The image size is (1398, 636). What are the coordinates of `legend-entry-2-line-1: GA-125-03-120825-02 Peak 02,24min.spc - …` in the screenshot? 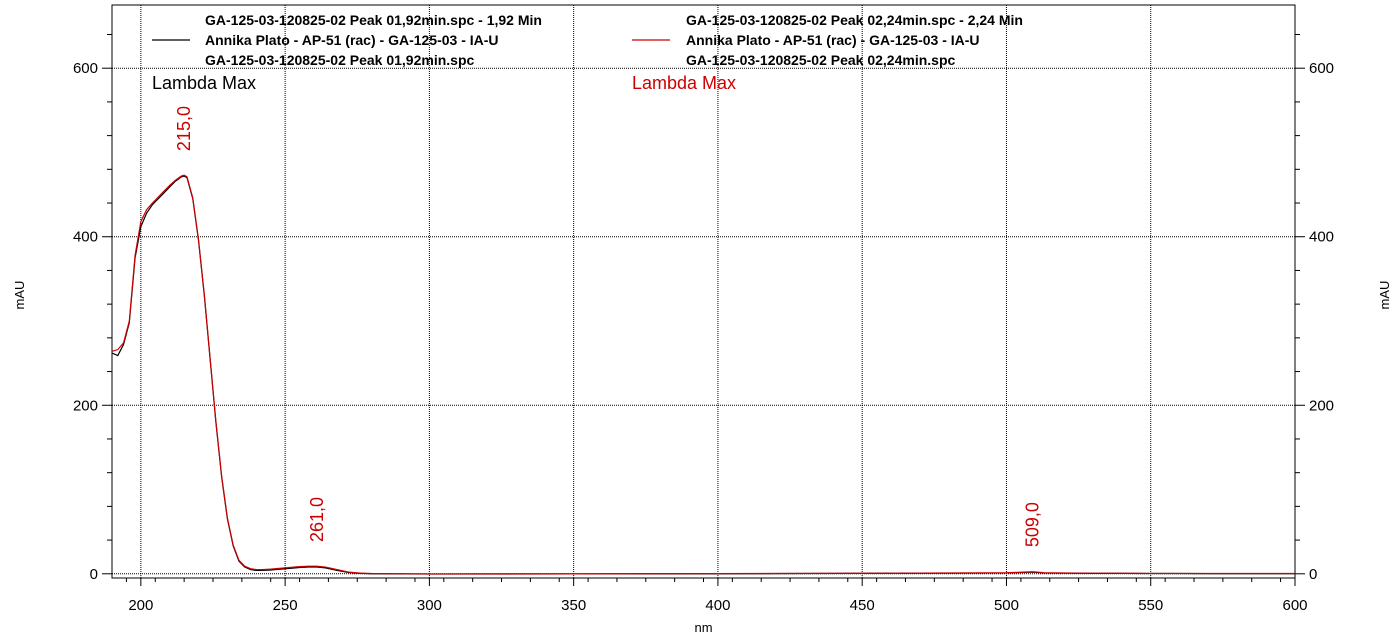 It's located at (854, 20).